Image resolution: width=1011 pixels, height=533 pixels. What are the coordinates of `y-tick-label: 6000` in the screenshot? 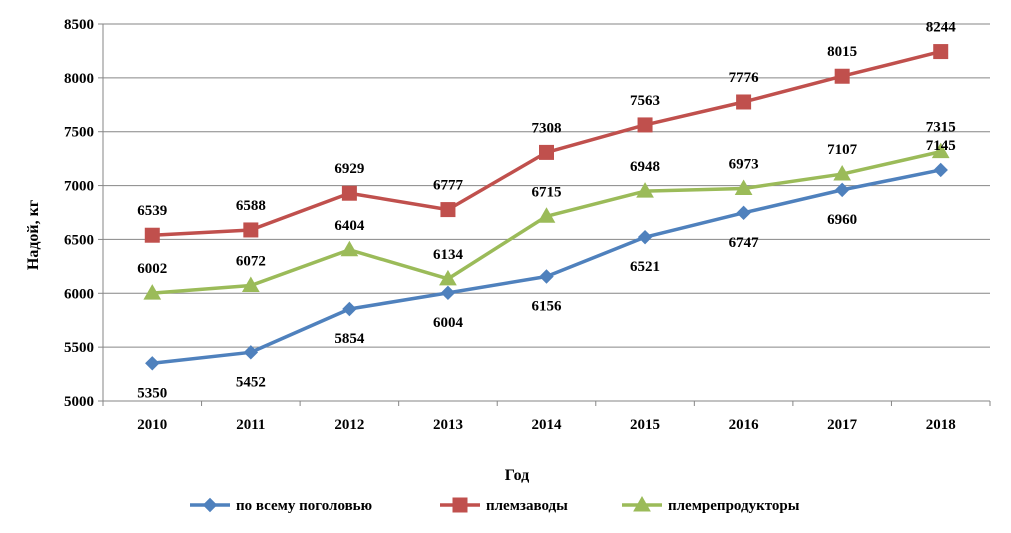 It's located at (79, 294).